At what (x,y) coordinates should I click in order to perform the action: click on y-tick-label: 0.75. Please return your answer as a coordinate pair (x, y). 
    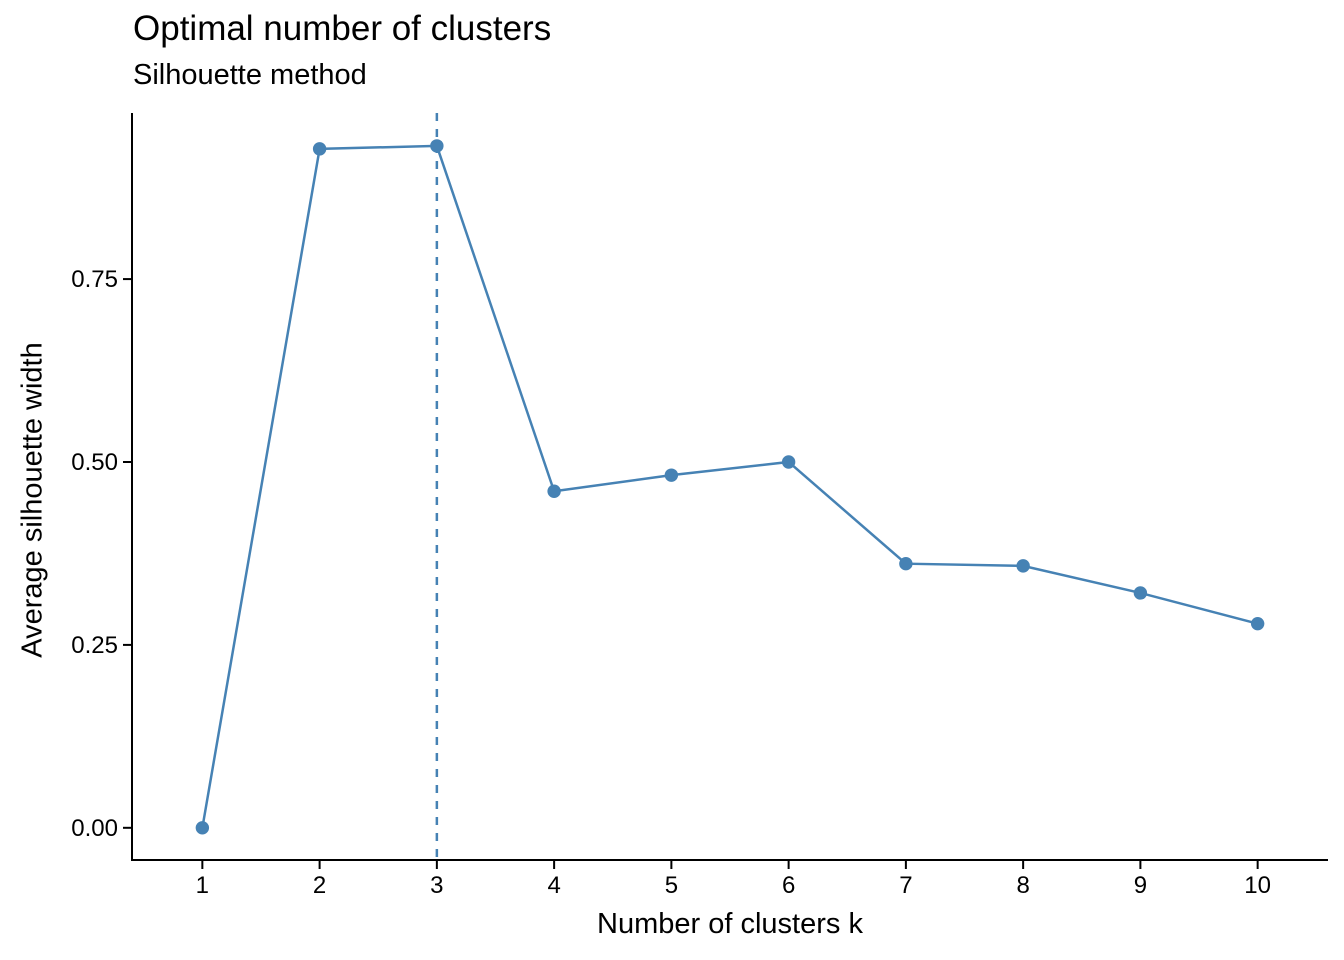
    Looking at the image, I should click on (94, 279).